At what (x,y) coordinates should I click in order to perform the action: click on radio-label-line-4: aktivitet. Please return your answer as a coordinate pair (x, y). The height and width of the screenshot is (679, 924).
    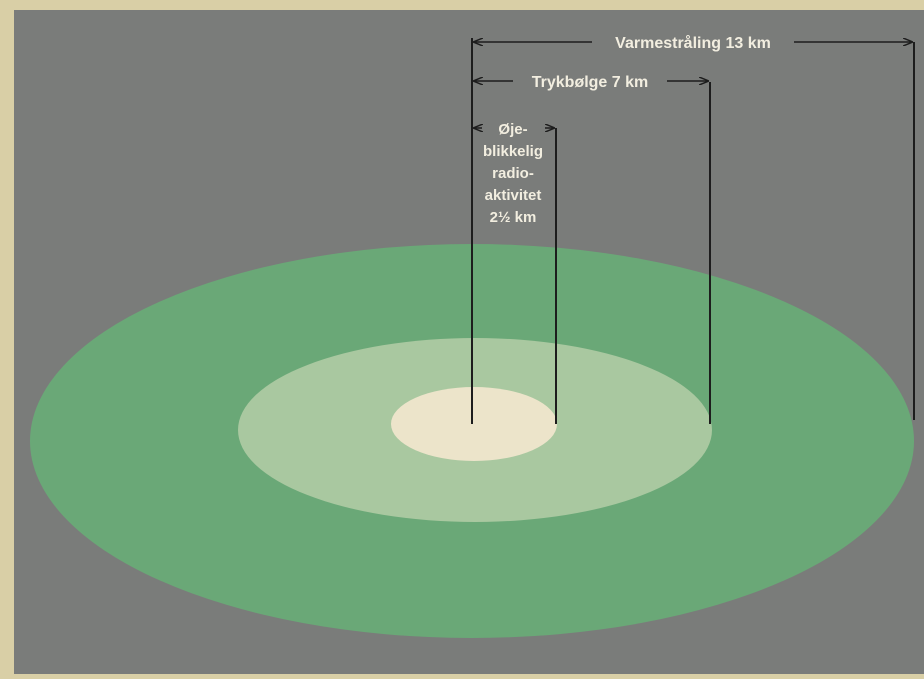
    Looking at the image, I should click on (513, 195).